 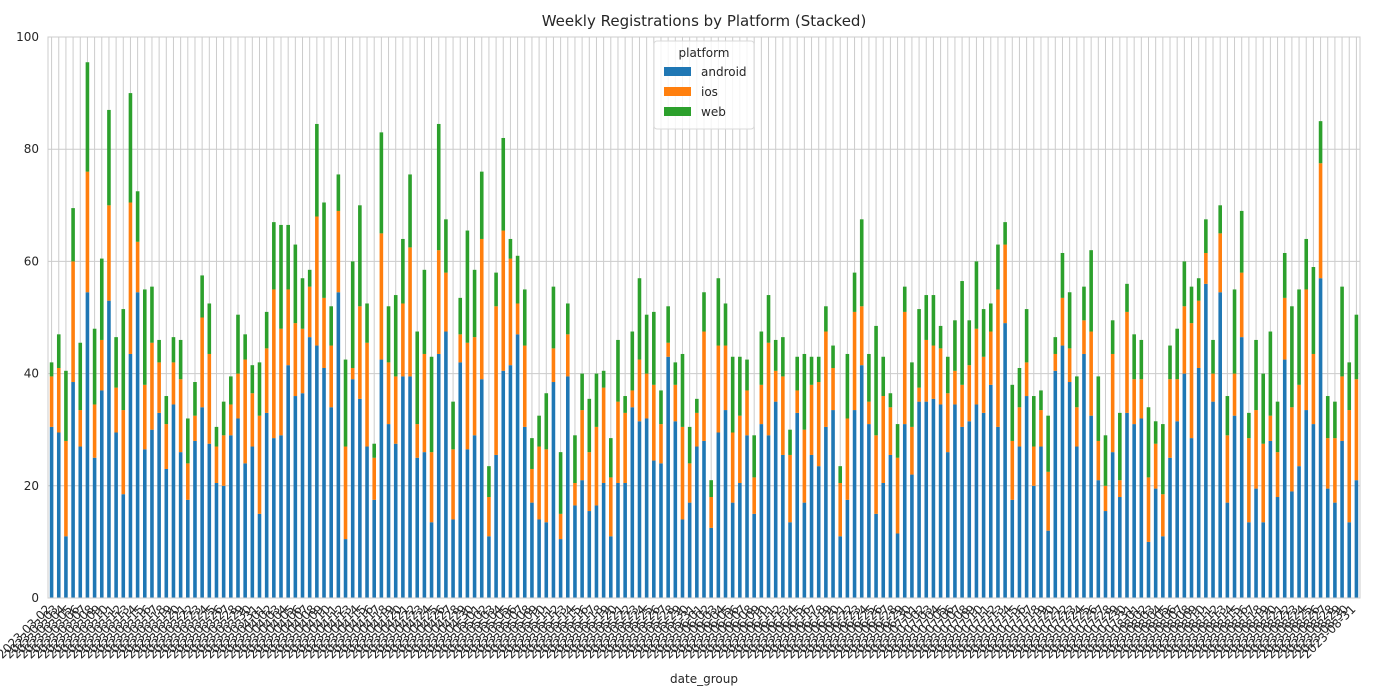 I want to click on legend-label: ios, so click(x=709, y=92).